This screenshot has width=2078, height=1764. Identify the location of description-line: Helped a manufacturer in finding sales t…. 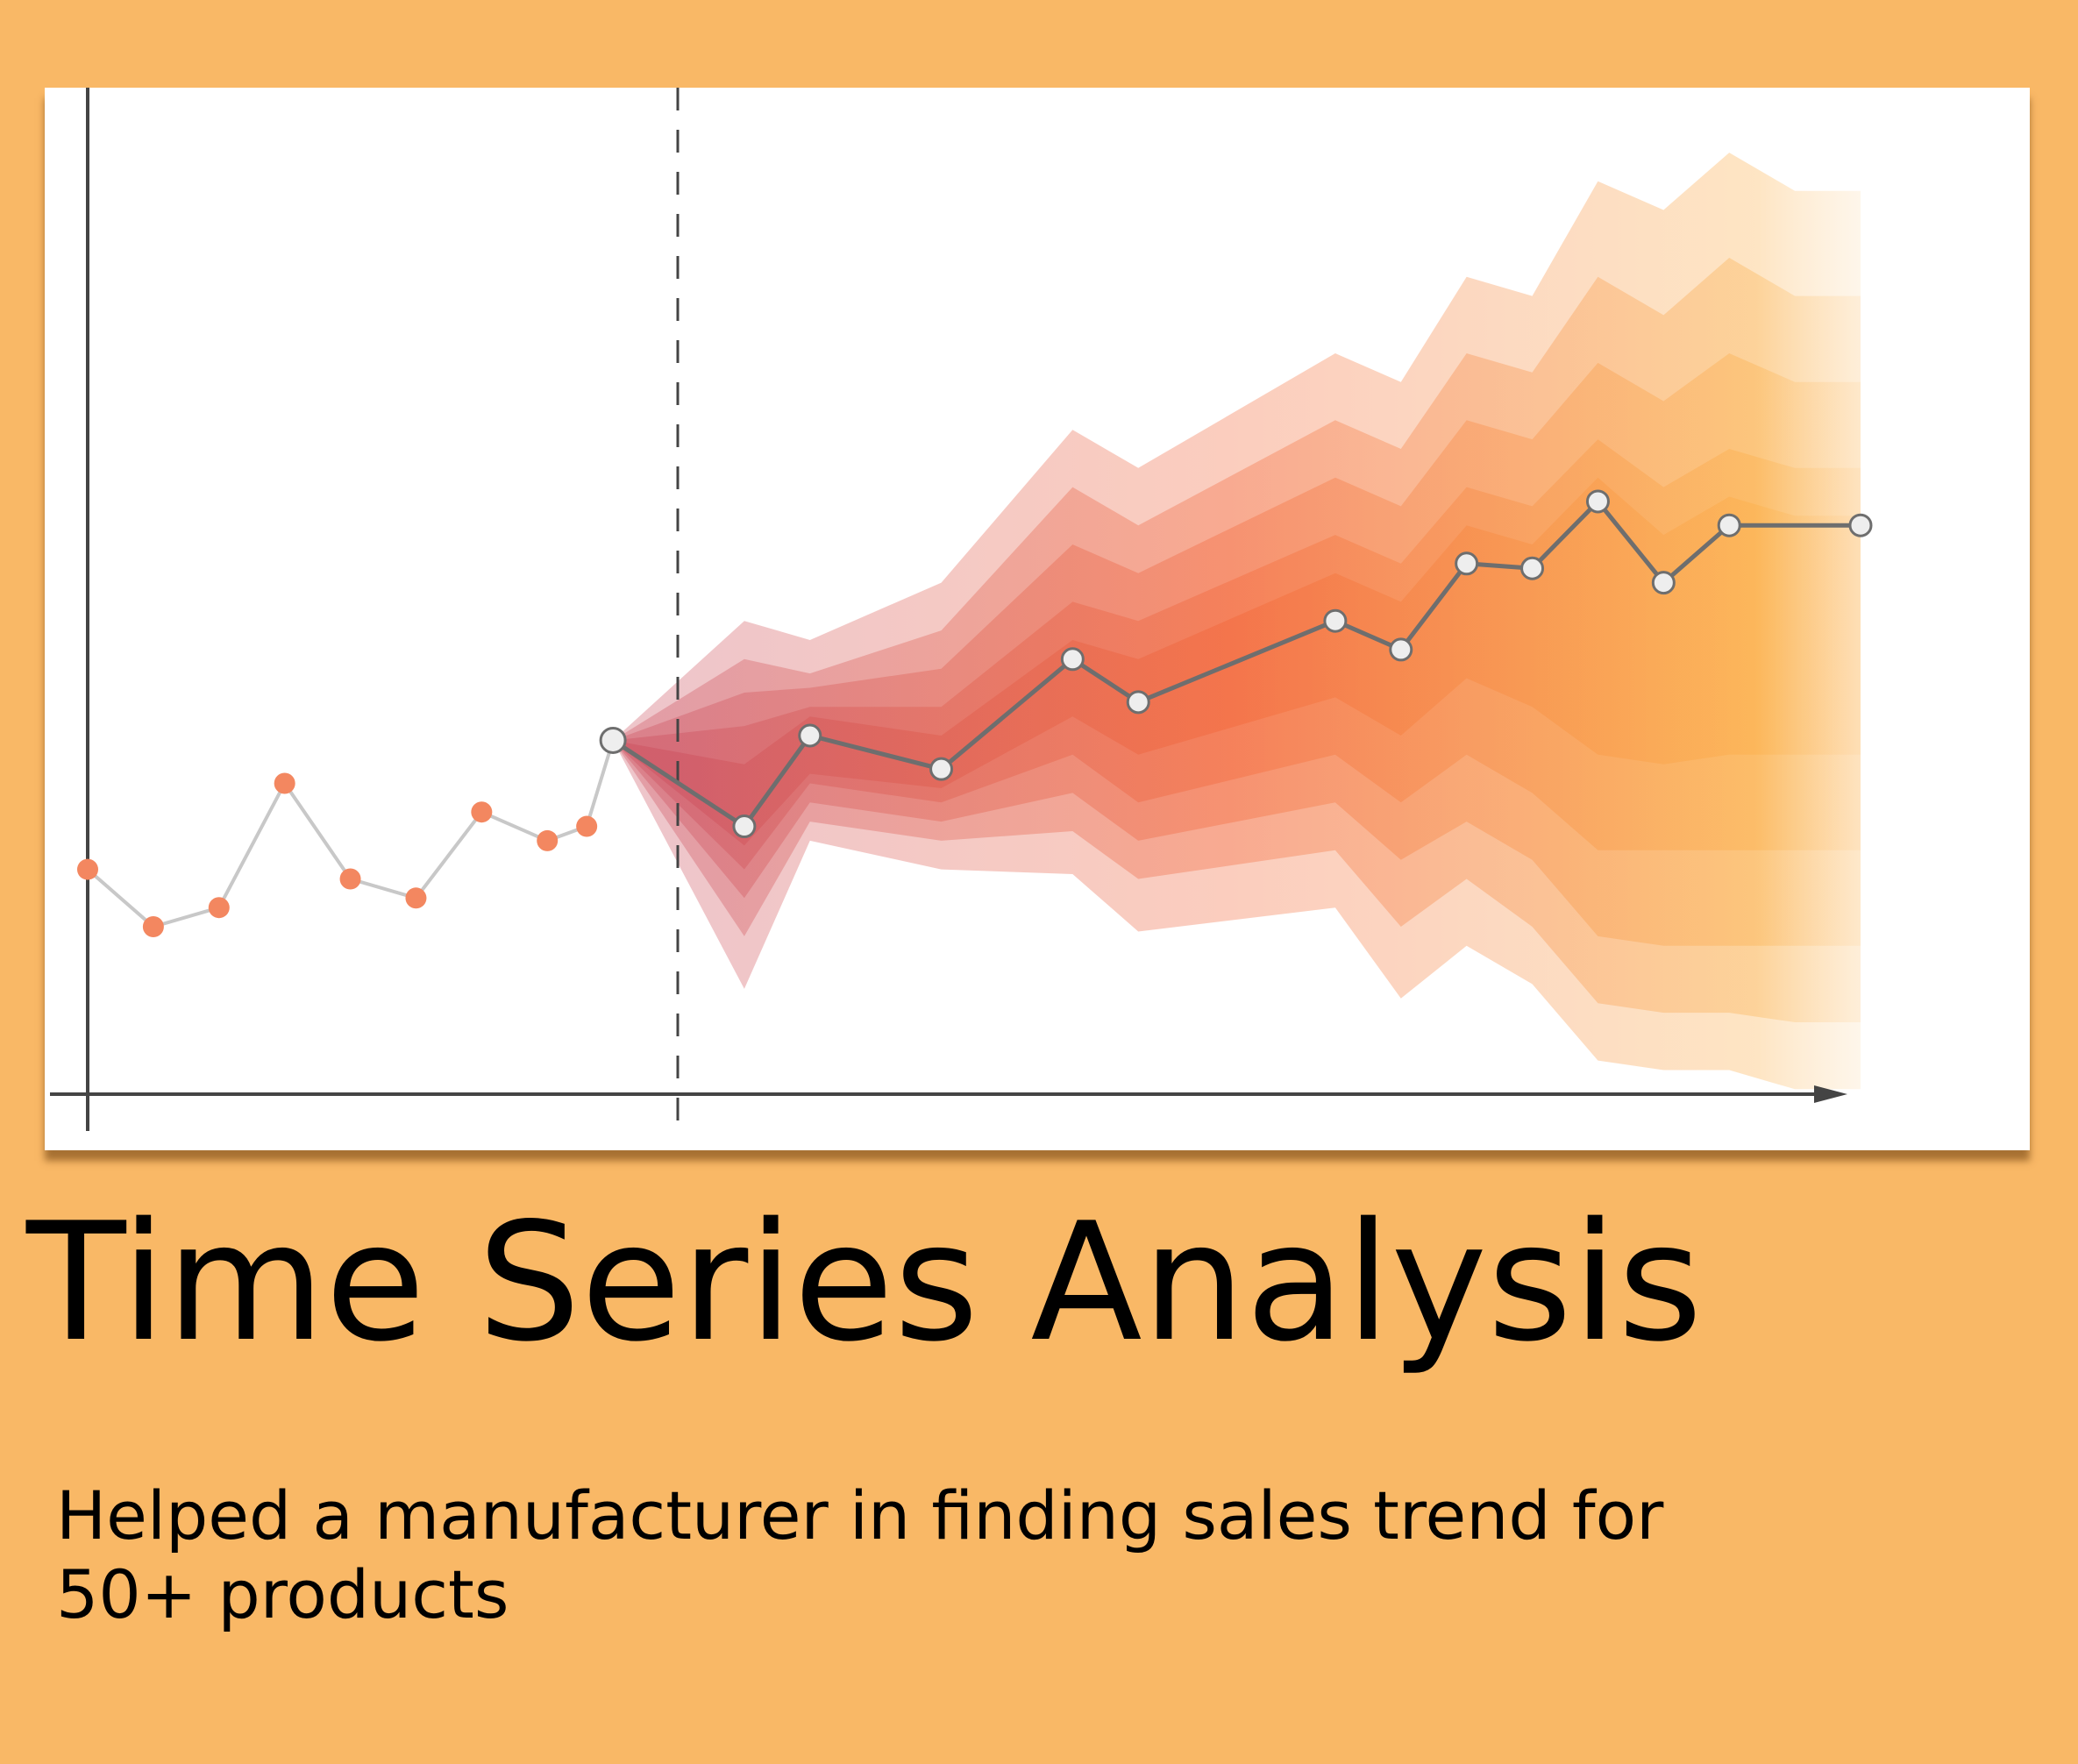
(860, 1515).